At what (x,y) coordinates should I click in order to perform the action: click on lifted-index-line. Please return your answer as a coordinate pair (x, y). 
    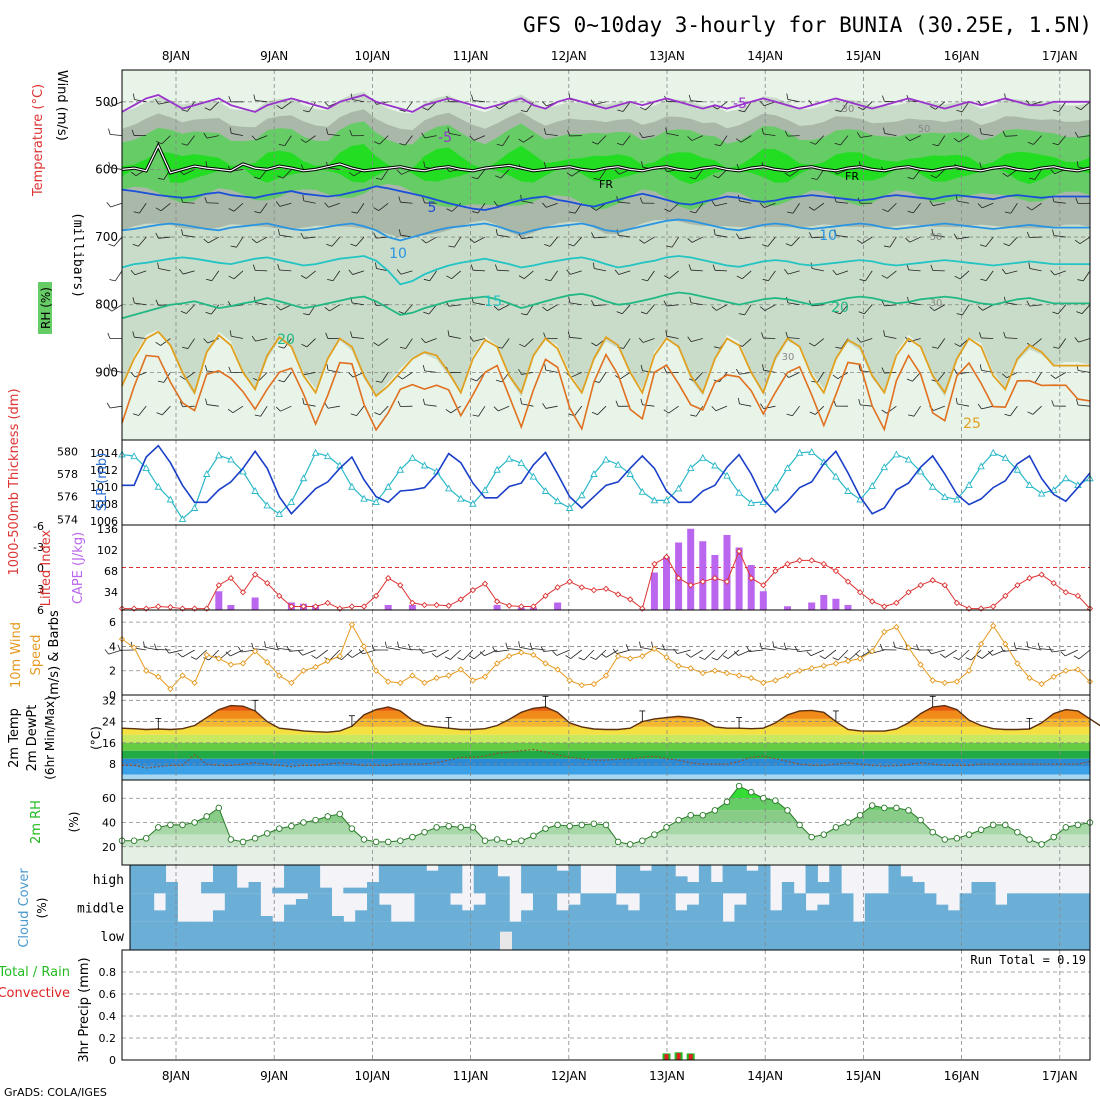
    Looking at the image, I should click on (606, 579).